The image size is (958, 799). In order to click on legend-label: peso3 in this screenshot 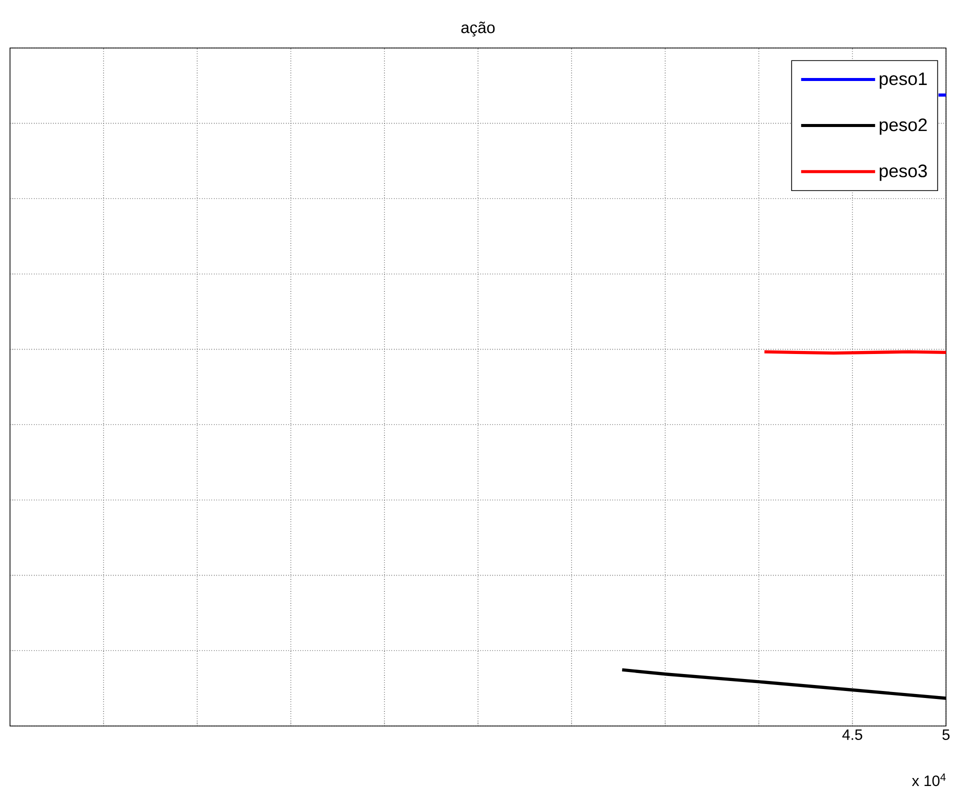, I will do `click(903, 172)`.